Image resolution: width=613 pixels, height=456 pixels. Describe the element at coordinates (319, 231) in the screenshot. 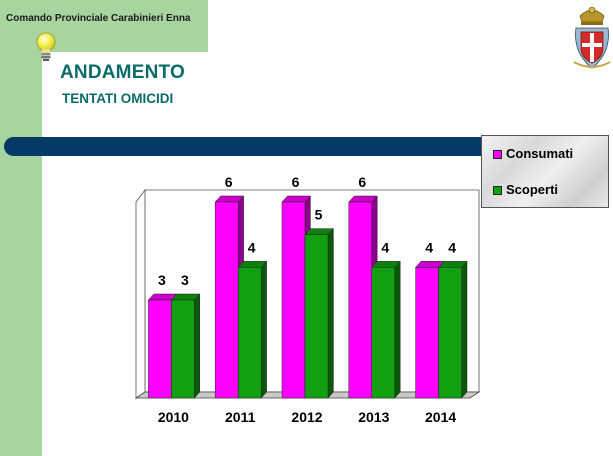

I see `bar-top-scoperti-2012` at that location.